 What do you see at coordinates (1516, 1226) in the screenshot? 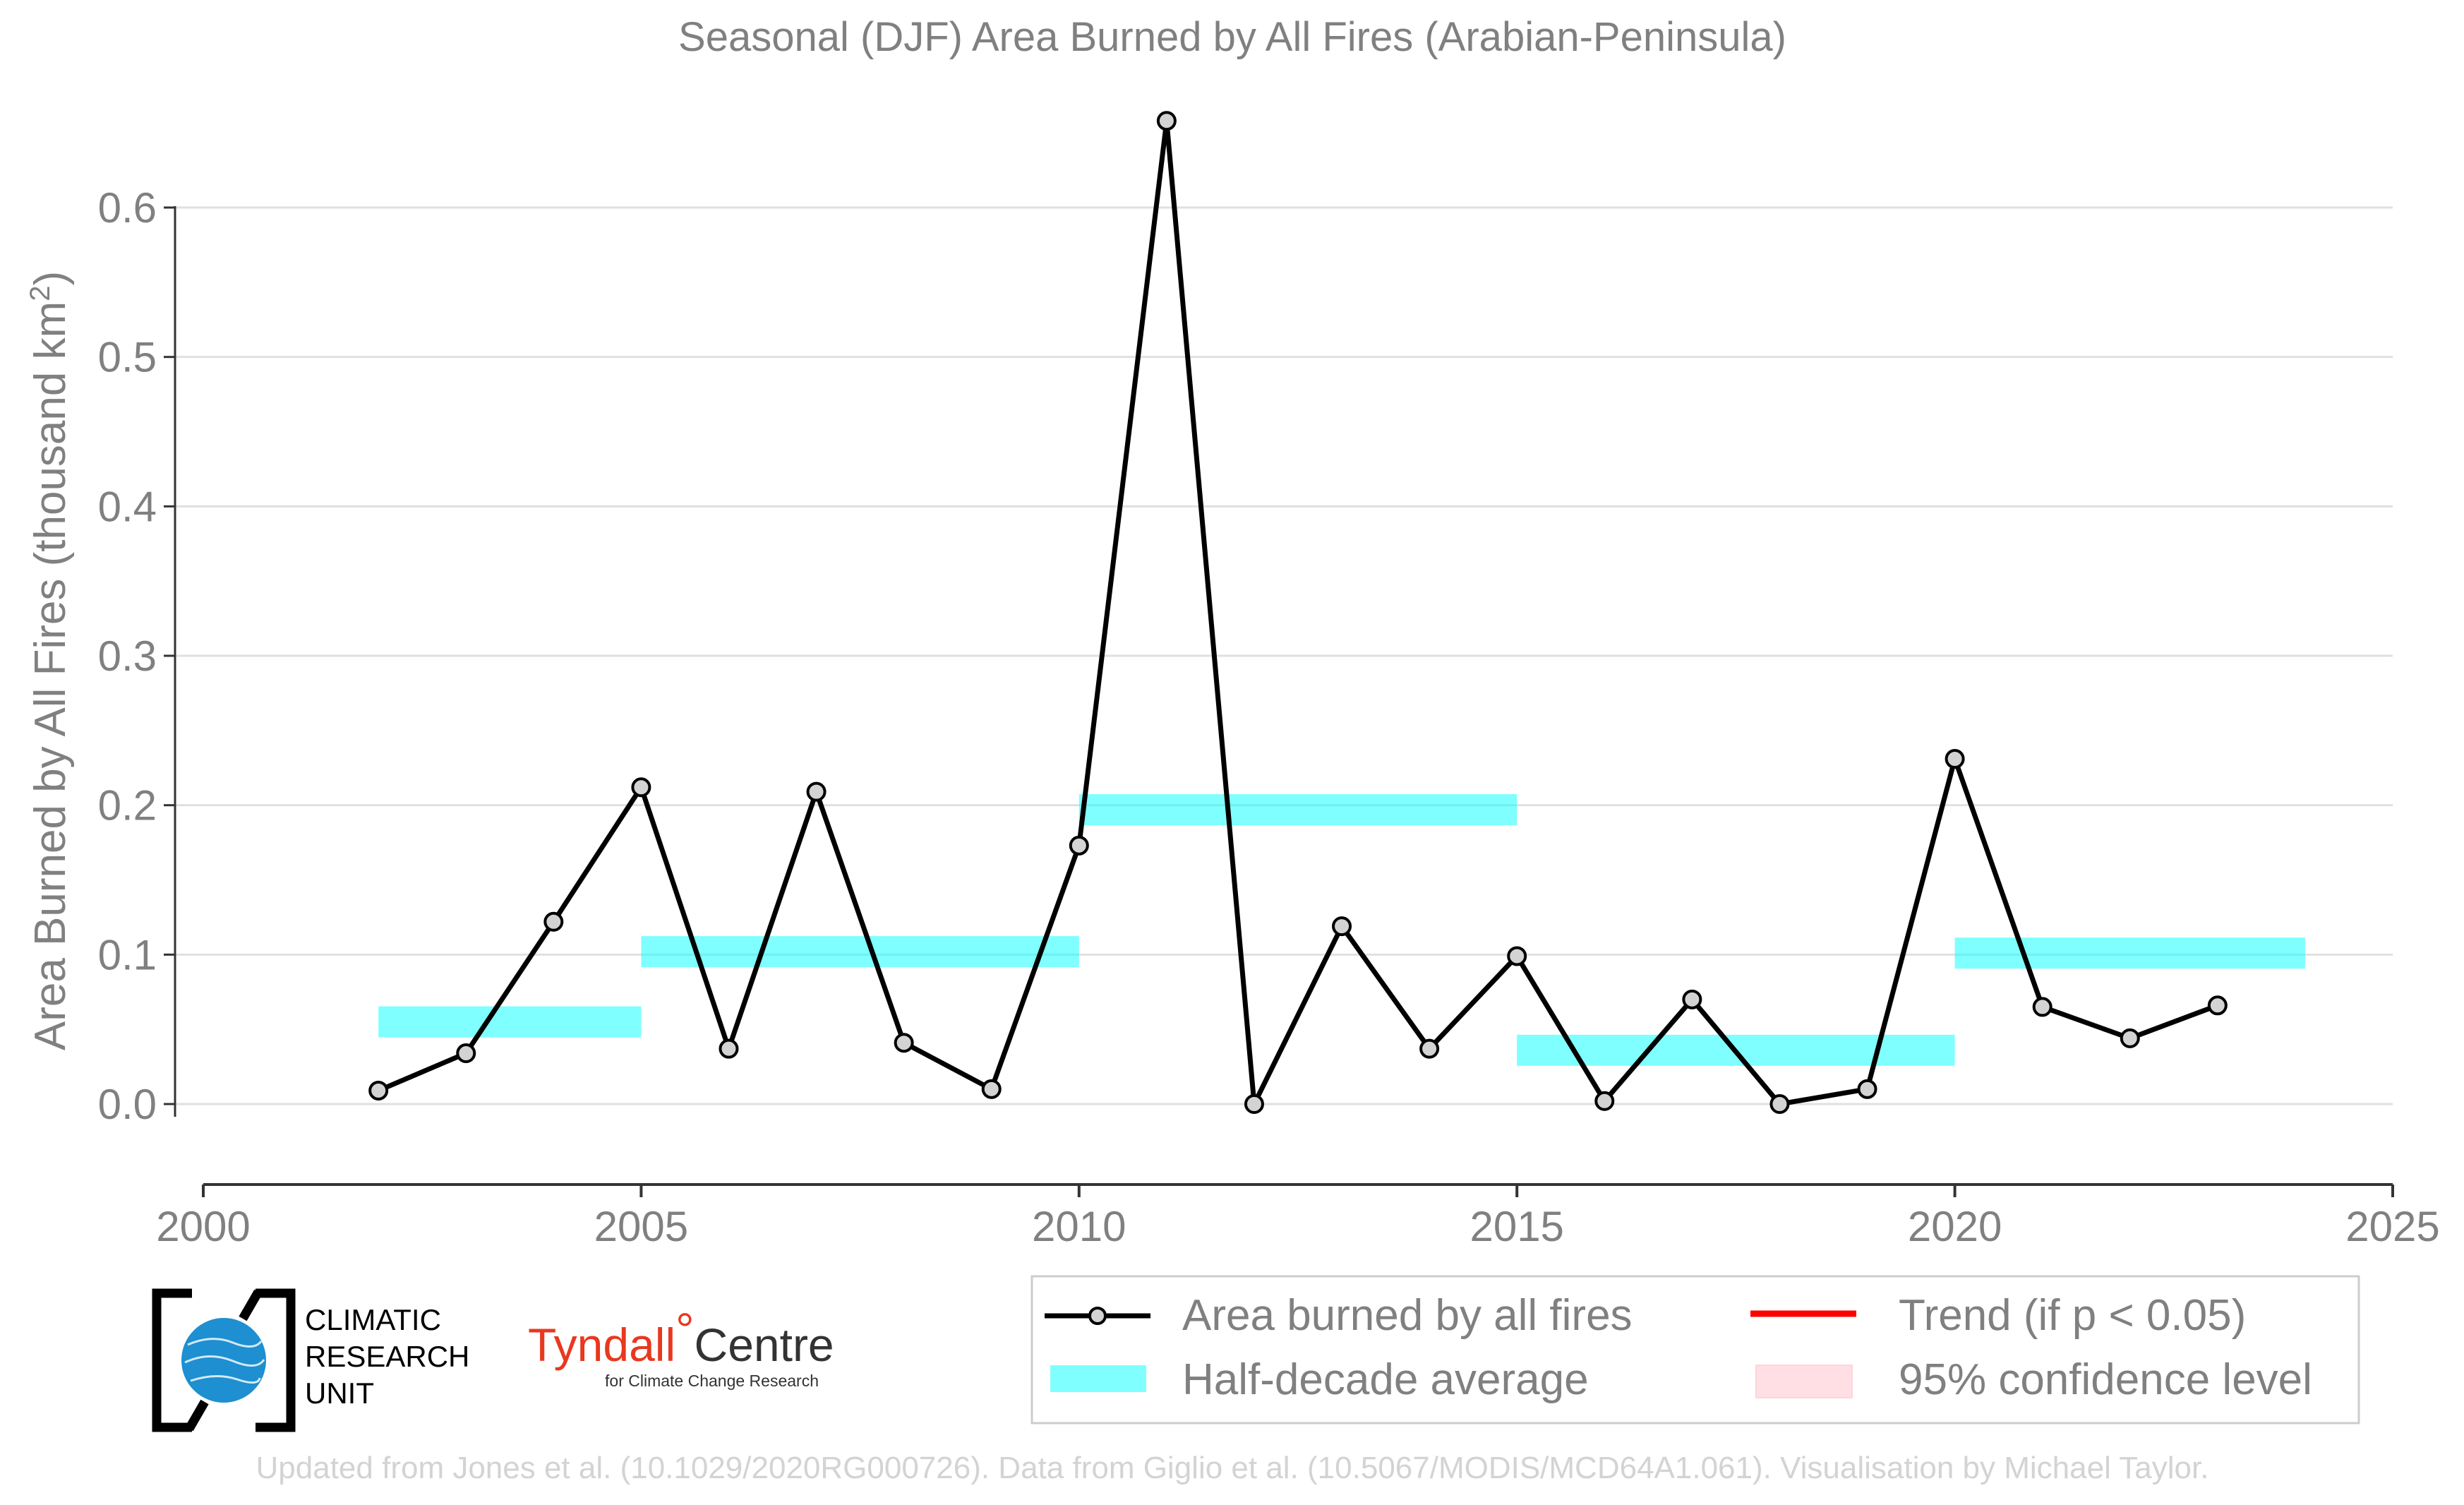
I see `x-tick-label: 2015` at bounding box center [1516, 1226].